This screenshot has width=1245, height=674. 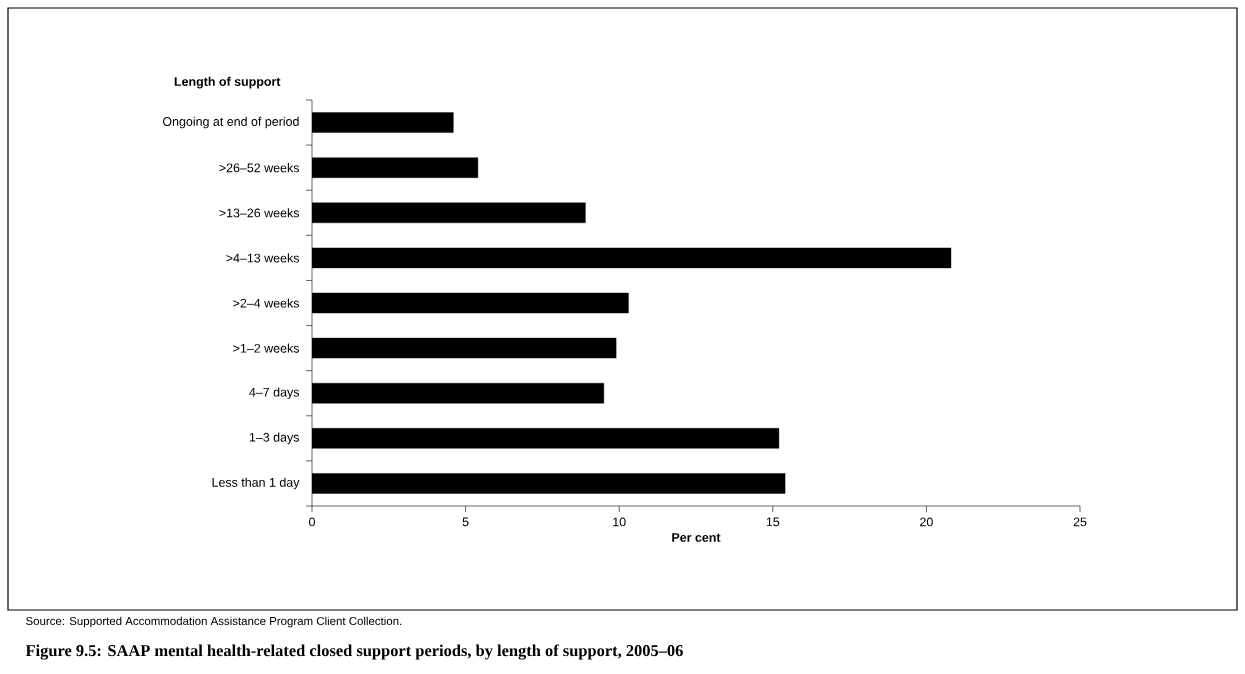 What do you see at coordinates (619, 522) in the screenshot?
I see `x-tick-label: 10` at bounding box center [619, 522].